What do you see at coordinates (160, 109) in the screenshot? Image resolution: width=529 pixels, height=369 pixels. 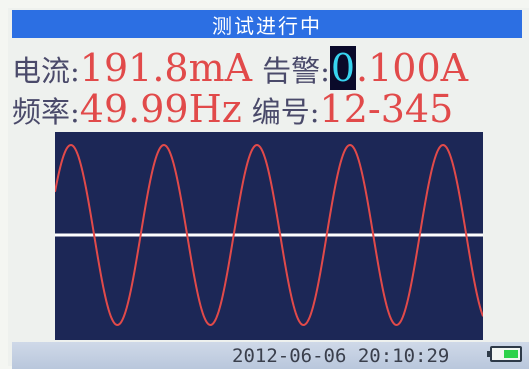 I see `frequency-value: 49.99Hz` at bounding box center [160, 109].